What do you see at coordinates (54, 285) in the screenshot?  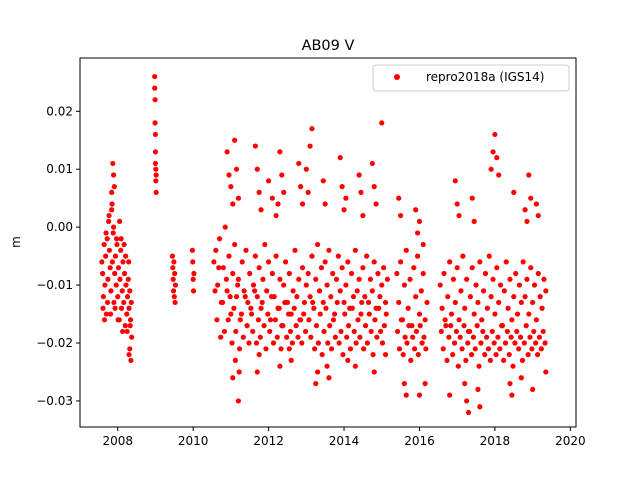 I see `y-tick-label: −0.01` at bounding box center [54, 285].